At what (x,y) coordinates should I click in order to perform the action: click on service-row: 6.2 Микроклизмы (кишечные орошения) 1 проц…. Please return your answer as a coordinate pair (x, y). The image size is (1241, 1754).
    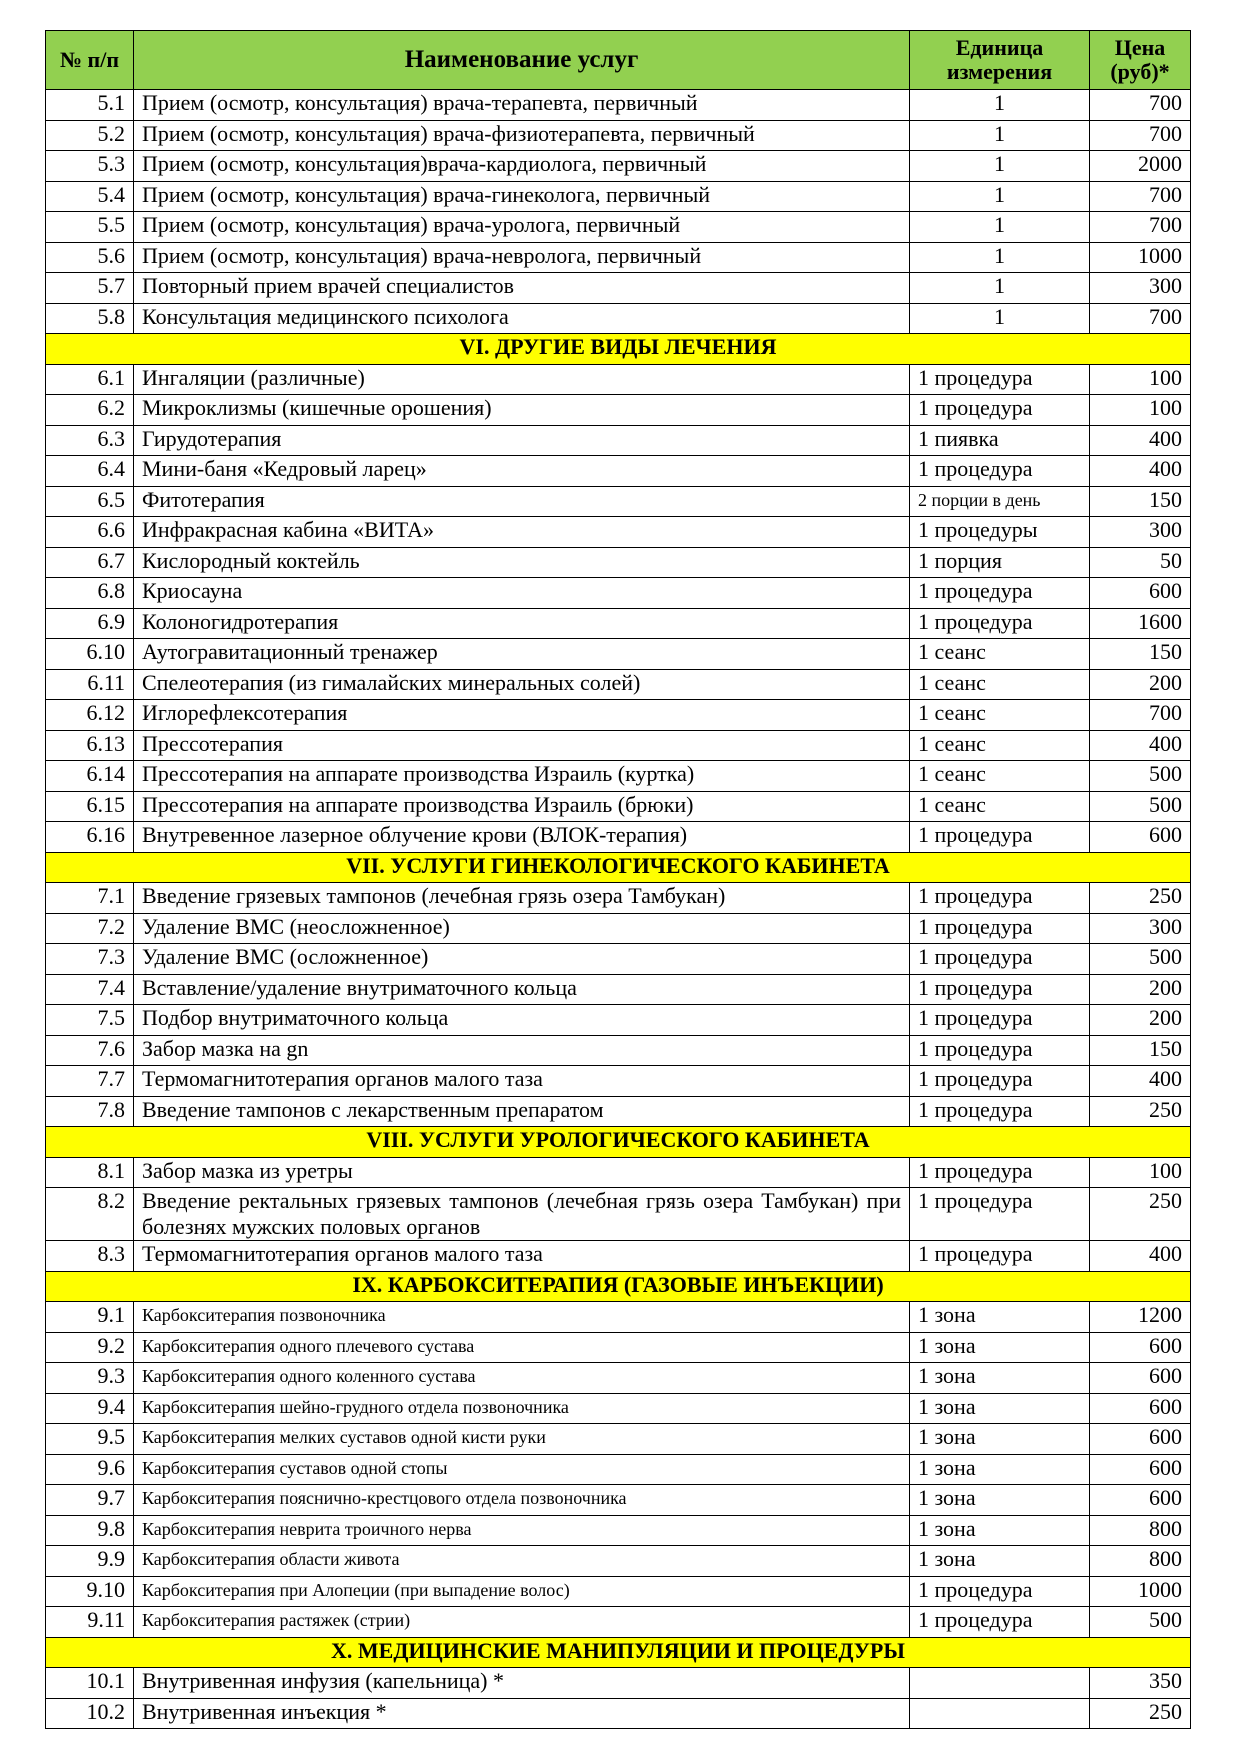
    Looking at the image, I should click on (618, 410).